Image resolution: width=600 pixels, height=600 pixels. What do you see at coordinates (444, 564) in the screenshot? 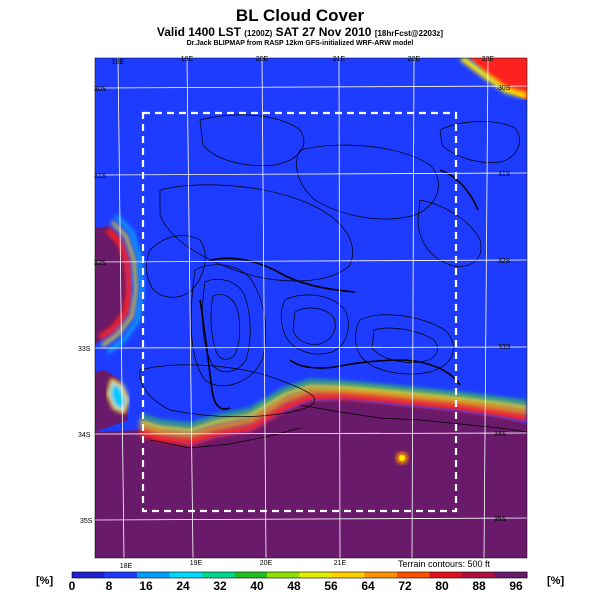
I see `terrain-note: Terrain contours: 500 ft` at bounding box center [444, 564].